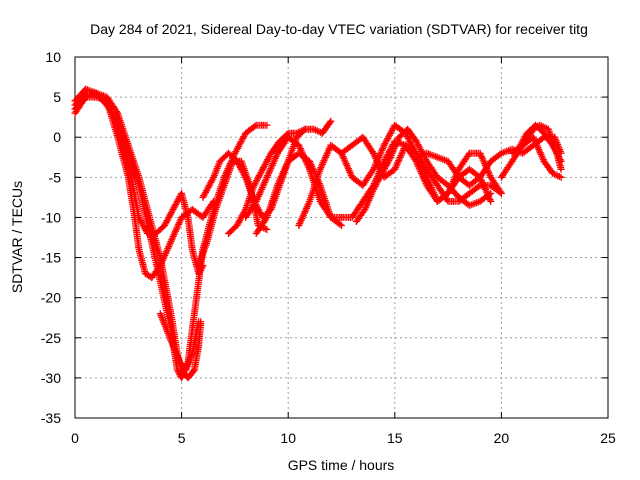 This screenshot has width=640, height=480. Describe the element at coordinates (502, 438) in the screenshot. I see `x-tick-label: 20` at that location.